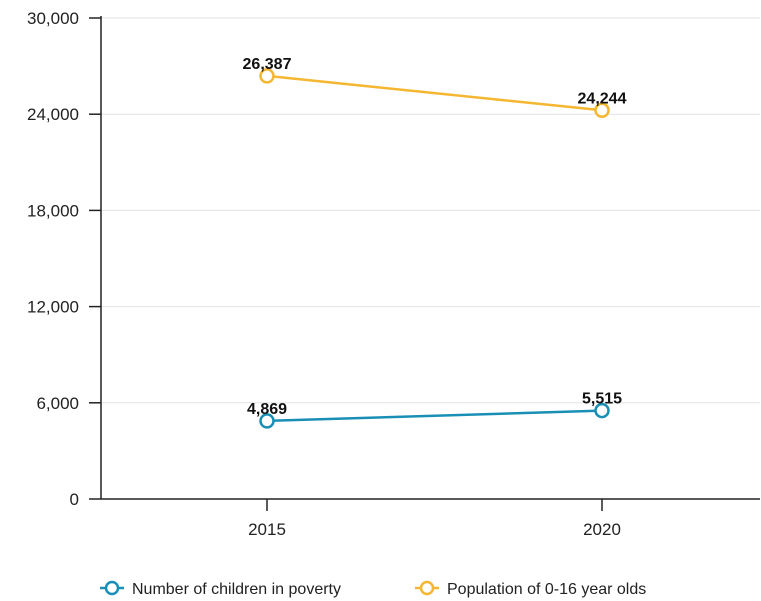 The image size is (761, 601). What do you see at coordinates (602, 98) in the screenshot?
I see `data-label: 24,244` at bounding box center [602, 98].